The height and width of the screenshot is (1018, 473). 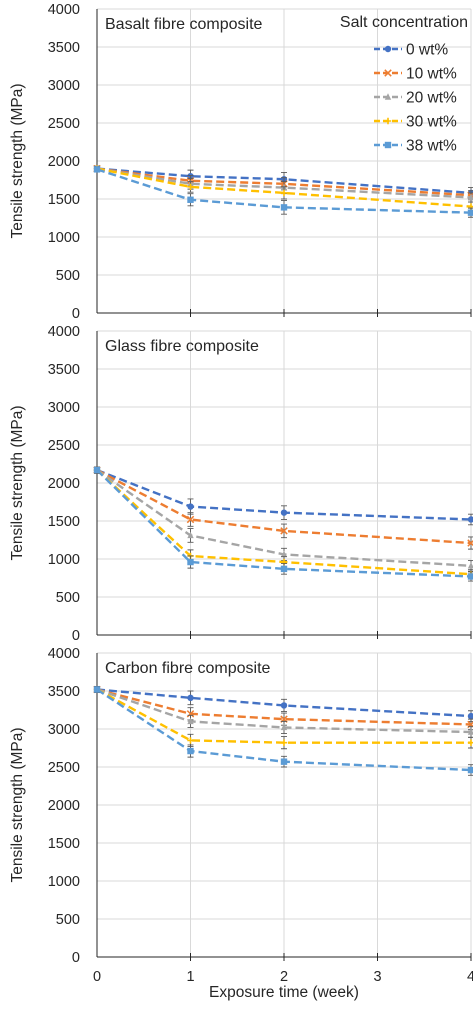 I want to click on series-0-wt-, so click(x=283, y=496).